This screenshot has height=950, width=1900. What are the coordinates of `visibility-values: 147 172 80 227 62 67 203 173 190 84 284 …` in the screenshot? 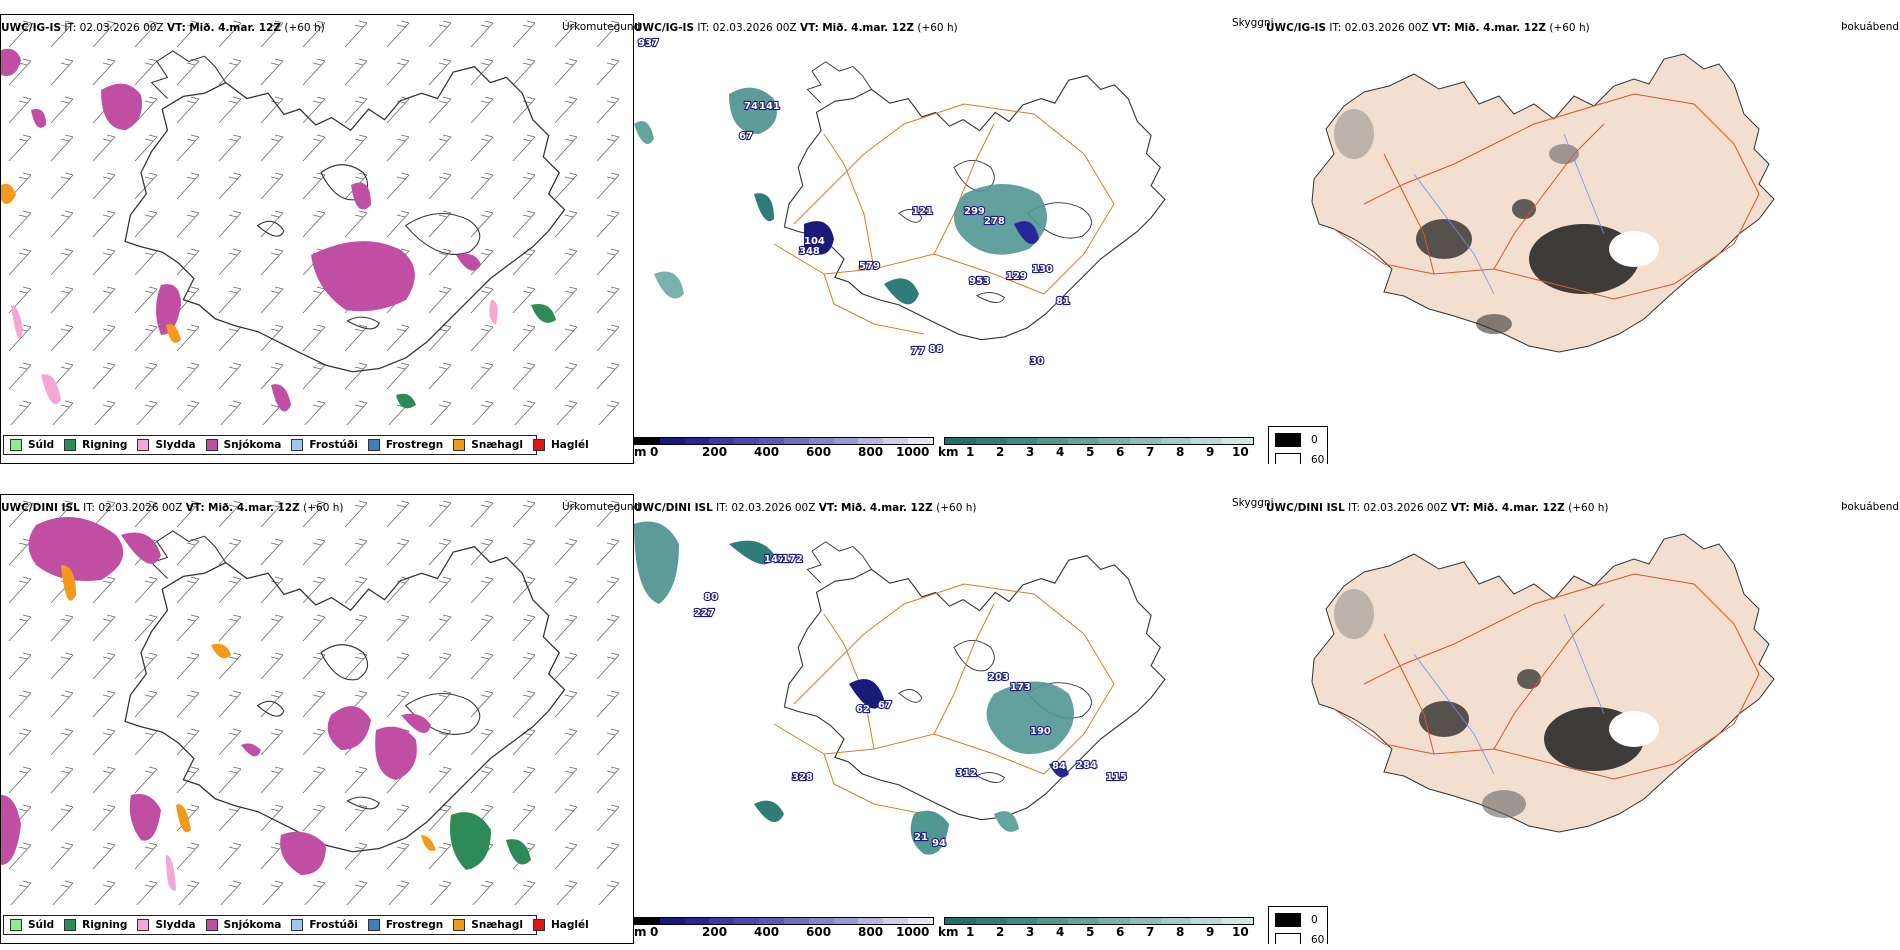 It's located at (910, 701).